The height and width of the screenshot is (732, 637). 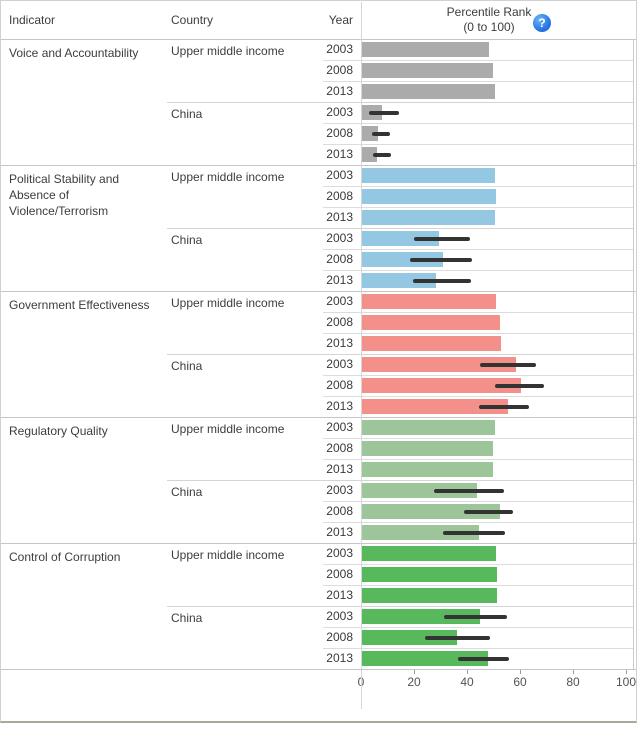 What do you see at coordinates (79, 305) in the screenshot?
I see `indicator-label: Government Effectiveness` at bounding box center [79, 305].